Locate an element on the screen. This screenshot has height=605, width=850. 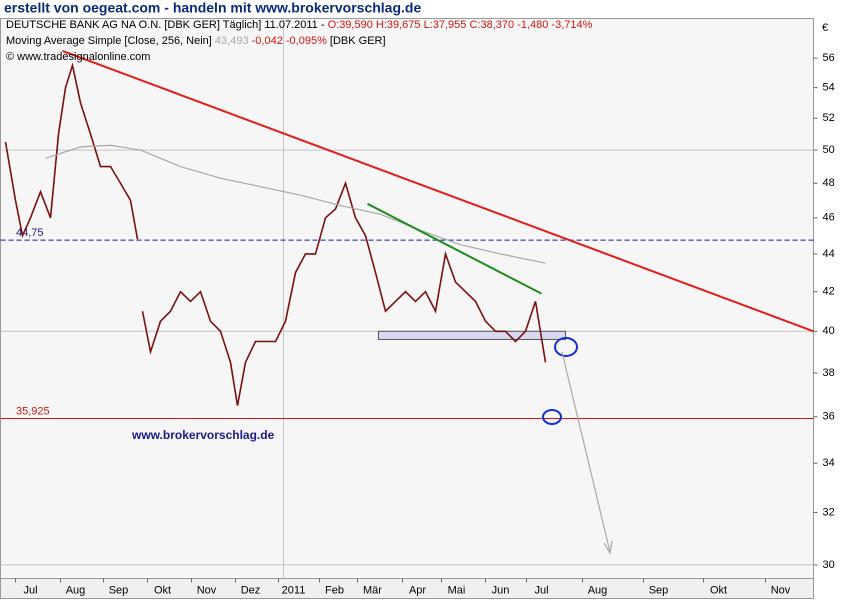
x-axis-area is located at coordinates (407, 588).